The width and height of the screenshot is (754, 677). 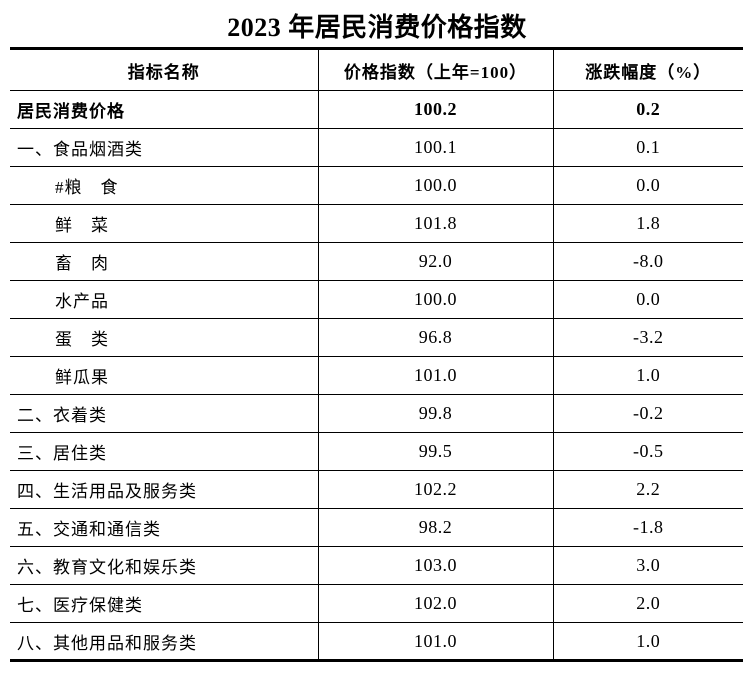 I want to click on price-index-cell: 96.8, so click(x=436, y=337).